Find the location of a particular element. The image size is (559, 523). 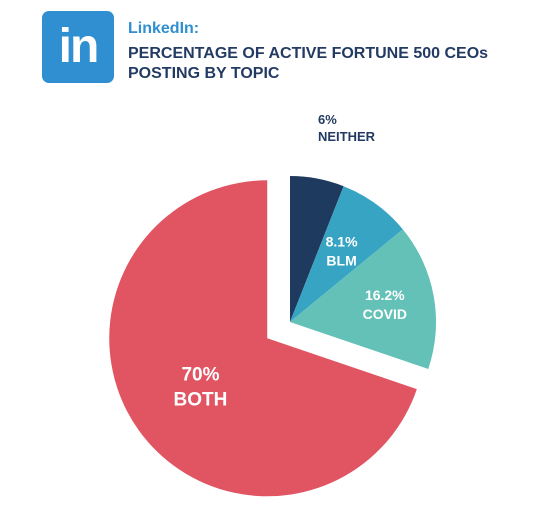

slice-name-label-both: BOTH is located at coordinates (201, 399).